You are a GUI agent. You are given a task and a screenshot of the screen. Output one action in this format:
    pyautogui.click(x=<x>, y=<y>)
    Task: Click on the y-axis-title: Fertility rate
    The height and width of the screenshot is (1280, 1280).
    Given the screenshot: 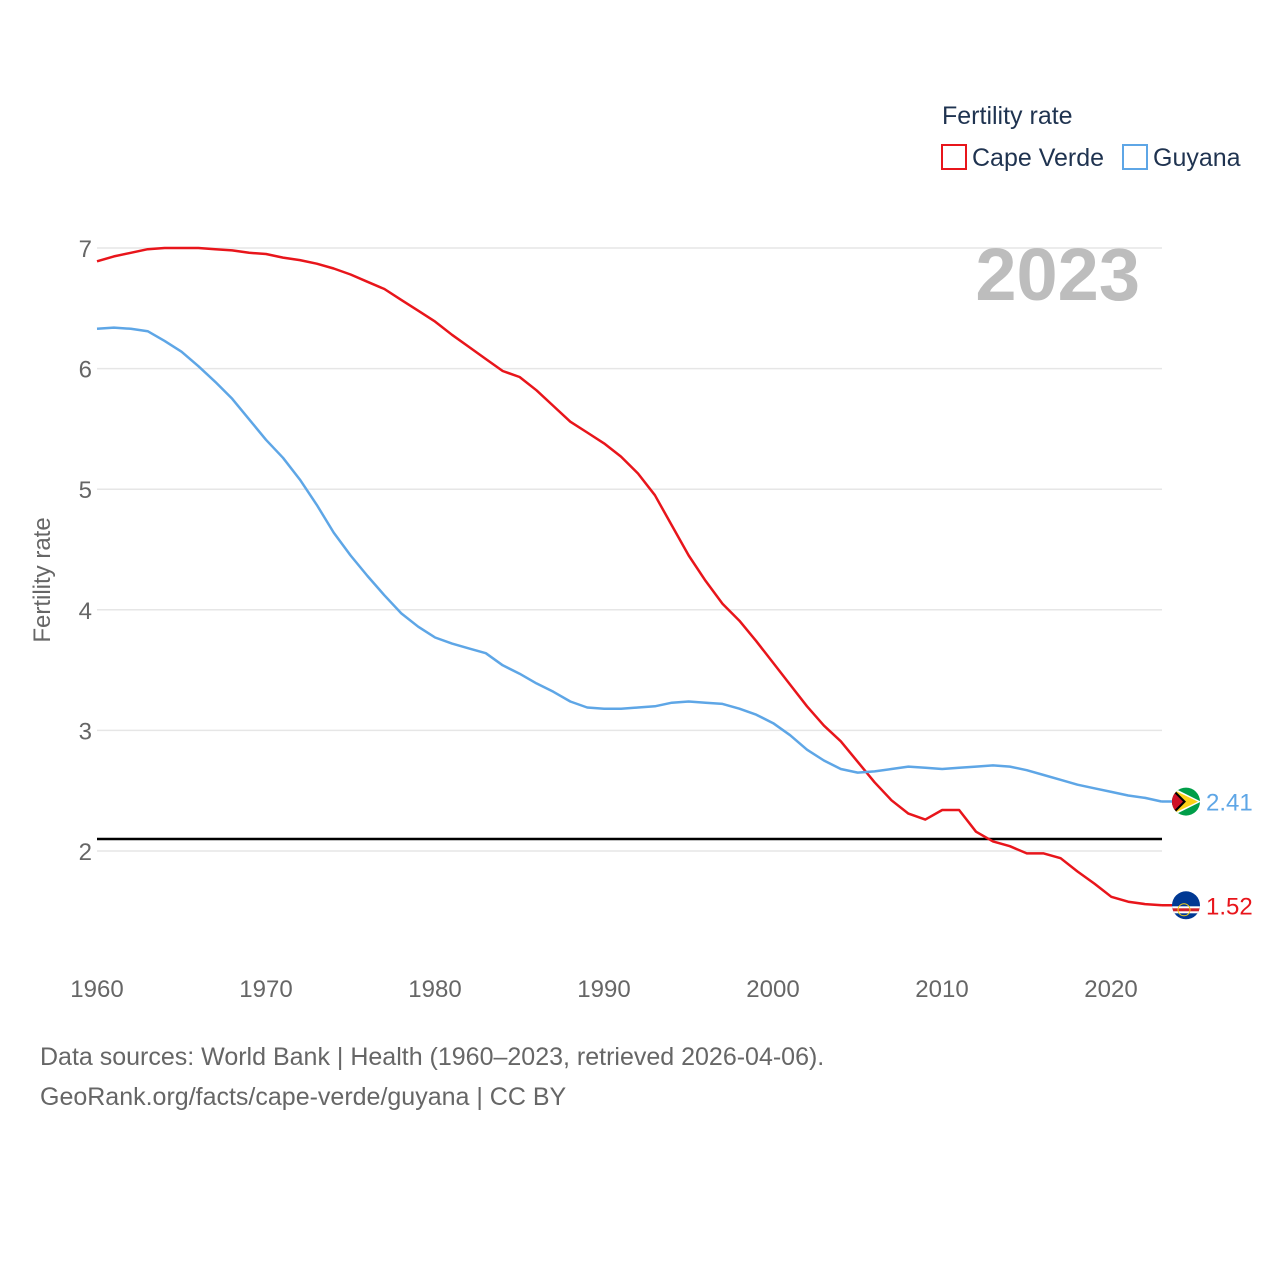 What is the action you would take?
    pyautogui.click(x=42, y=579)
    